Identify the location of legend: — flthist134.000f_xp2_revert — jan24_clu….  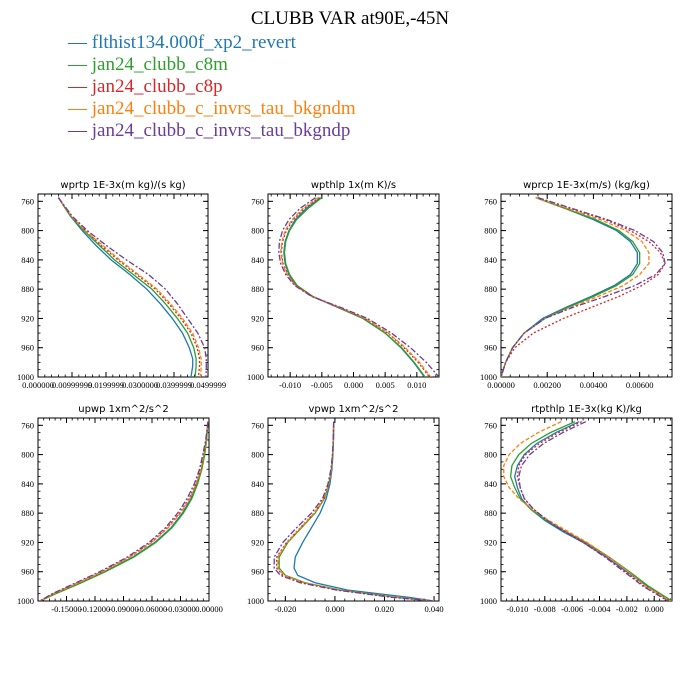
(212, 87).